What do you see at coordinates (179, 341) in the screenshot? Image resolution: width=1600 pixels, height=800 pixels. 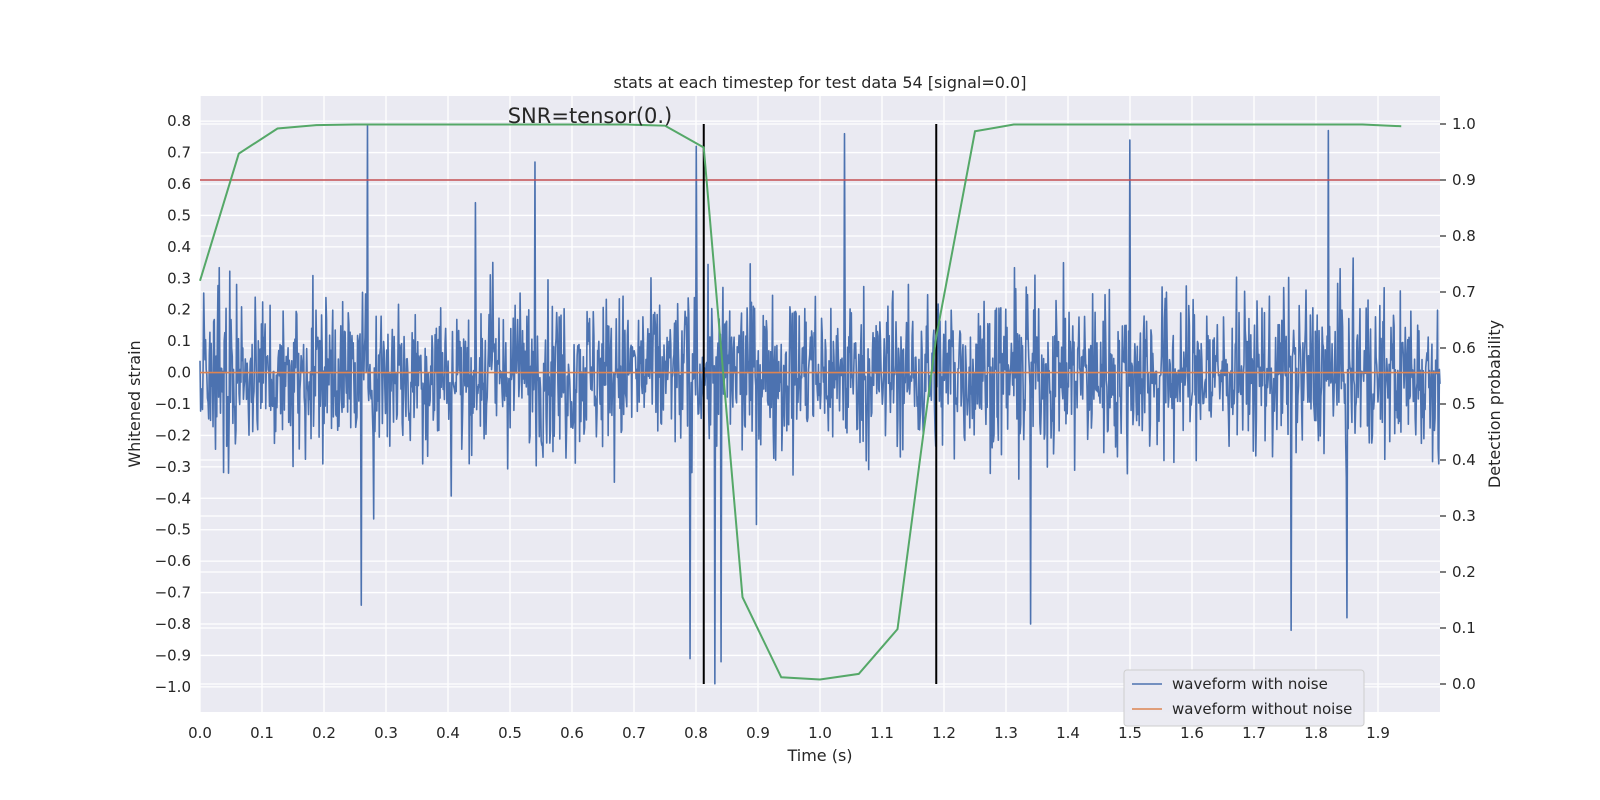 I see `y-left-tick-label: 0.1` at bounding box center [179, 341].